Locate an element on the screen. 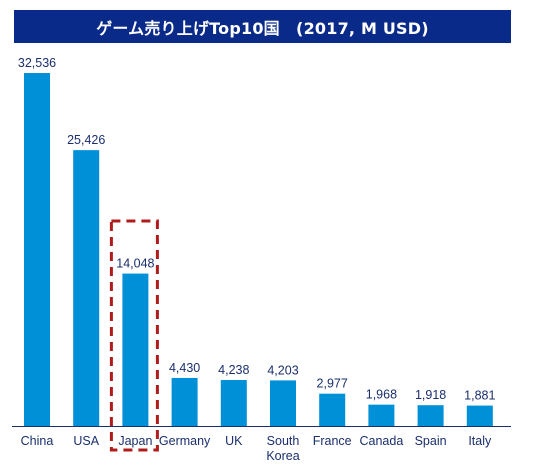  category-label-china: China is located at coordinates (37, 441).